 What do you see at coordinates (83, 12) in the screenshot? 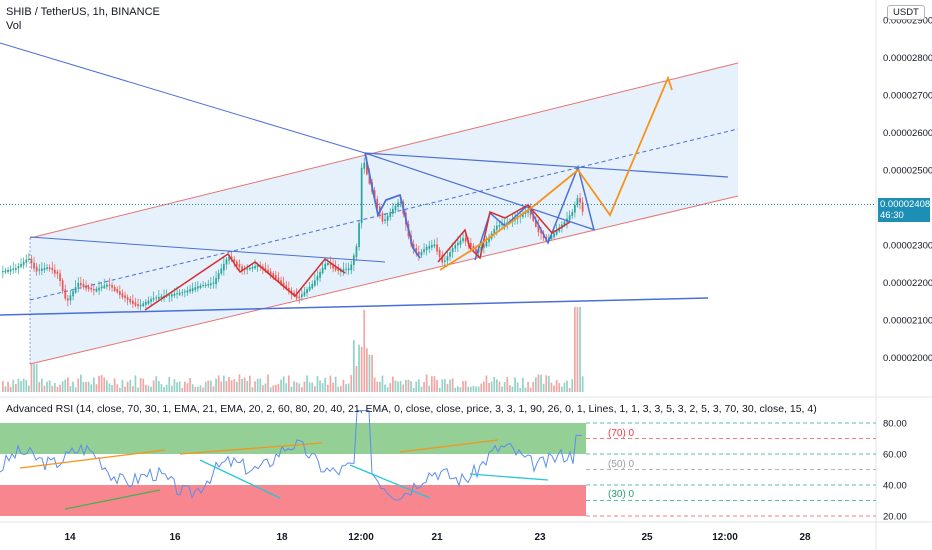
I see `symbol-title: SHIB / TetherUS, 1h, BINANCE` at bounding box center [83, 12].